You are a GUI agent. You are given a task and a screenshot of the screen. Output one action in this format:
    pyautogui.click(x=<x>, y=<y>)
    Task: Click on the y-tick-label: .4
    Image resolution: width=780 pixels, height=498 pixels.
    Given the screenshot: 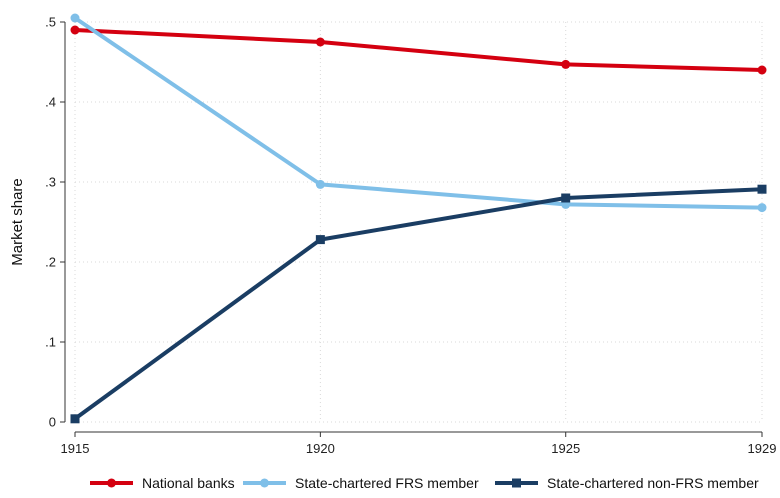 What is the action you would take?
    pyautogui.click(x=50, y=102)
    